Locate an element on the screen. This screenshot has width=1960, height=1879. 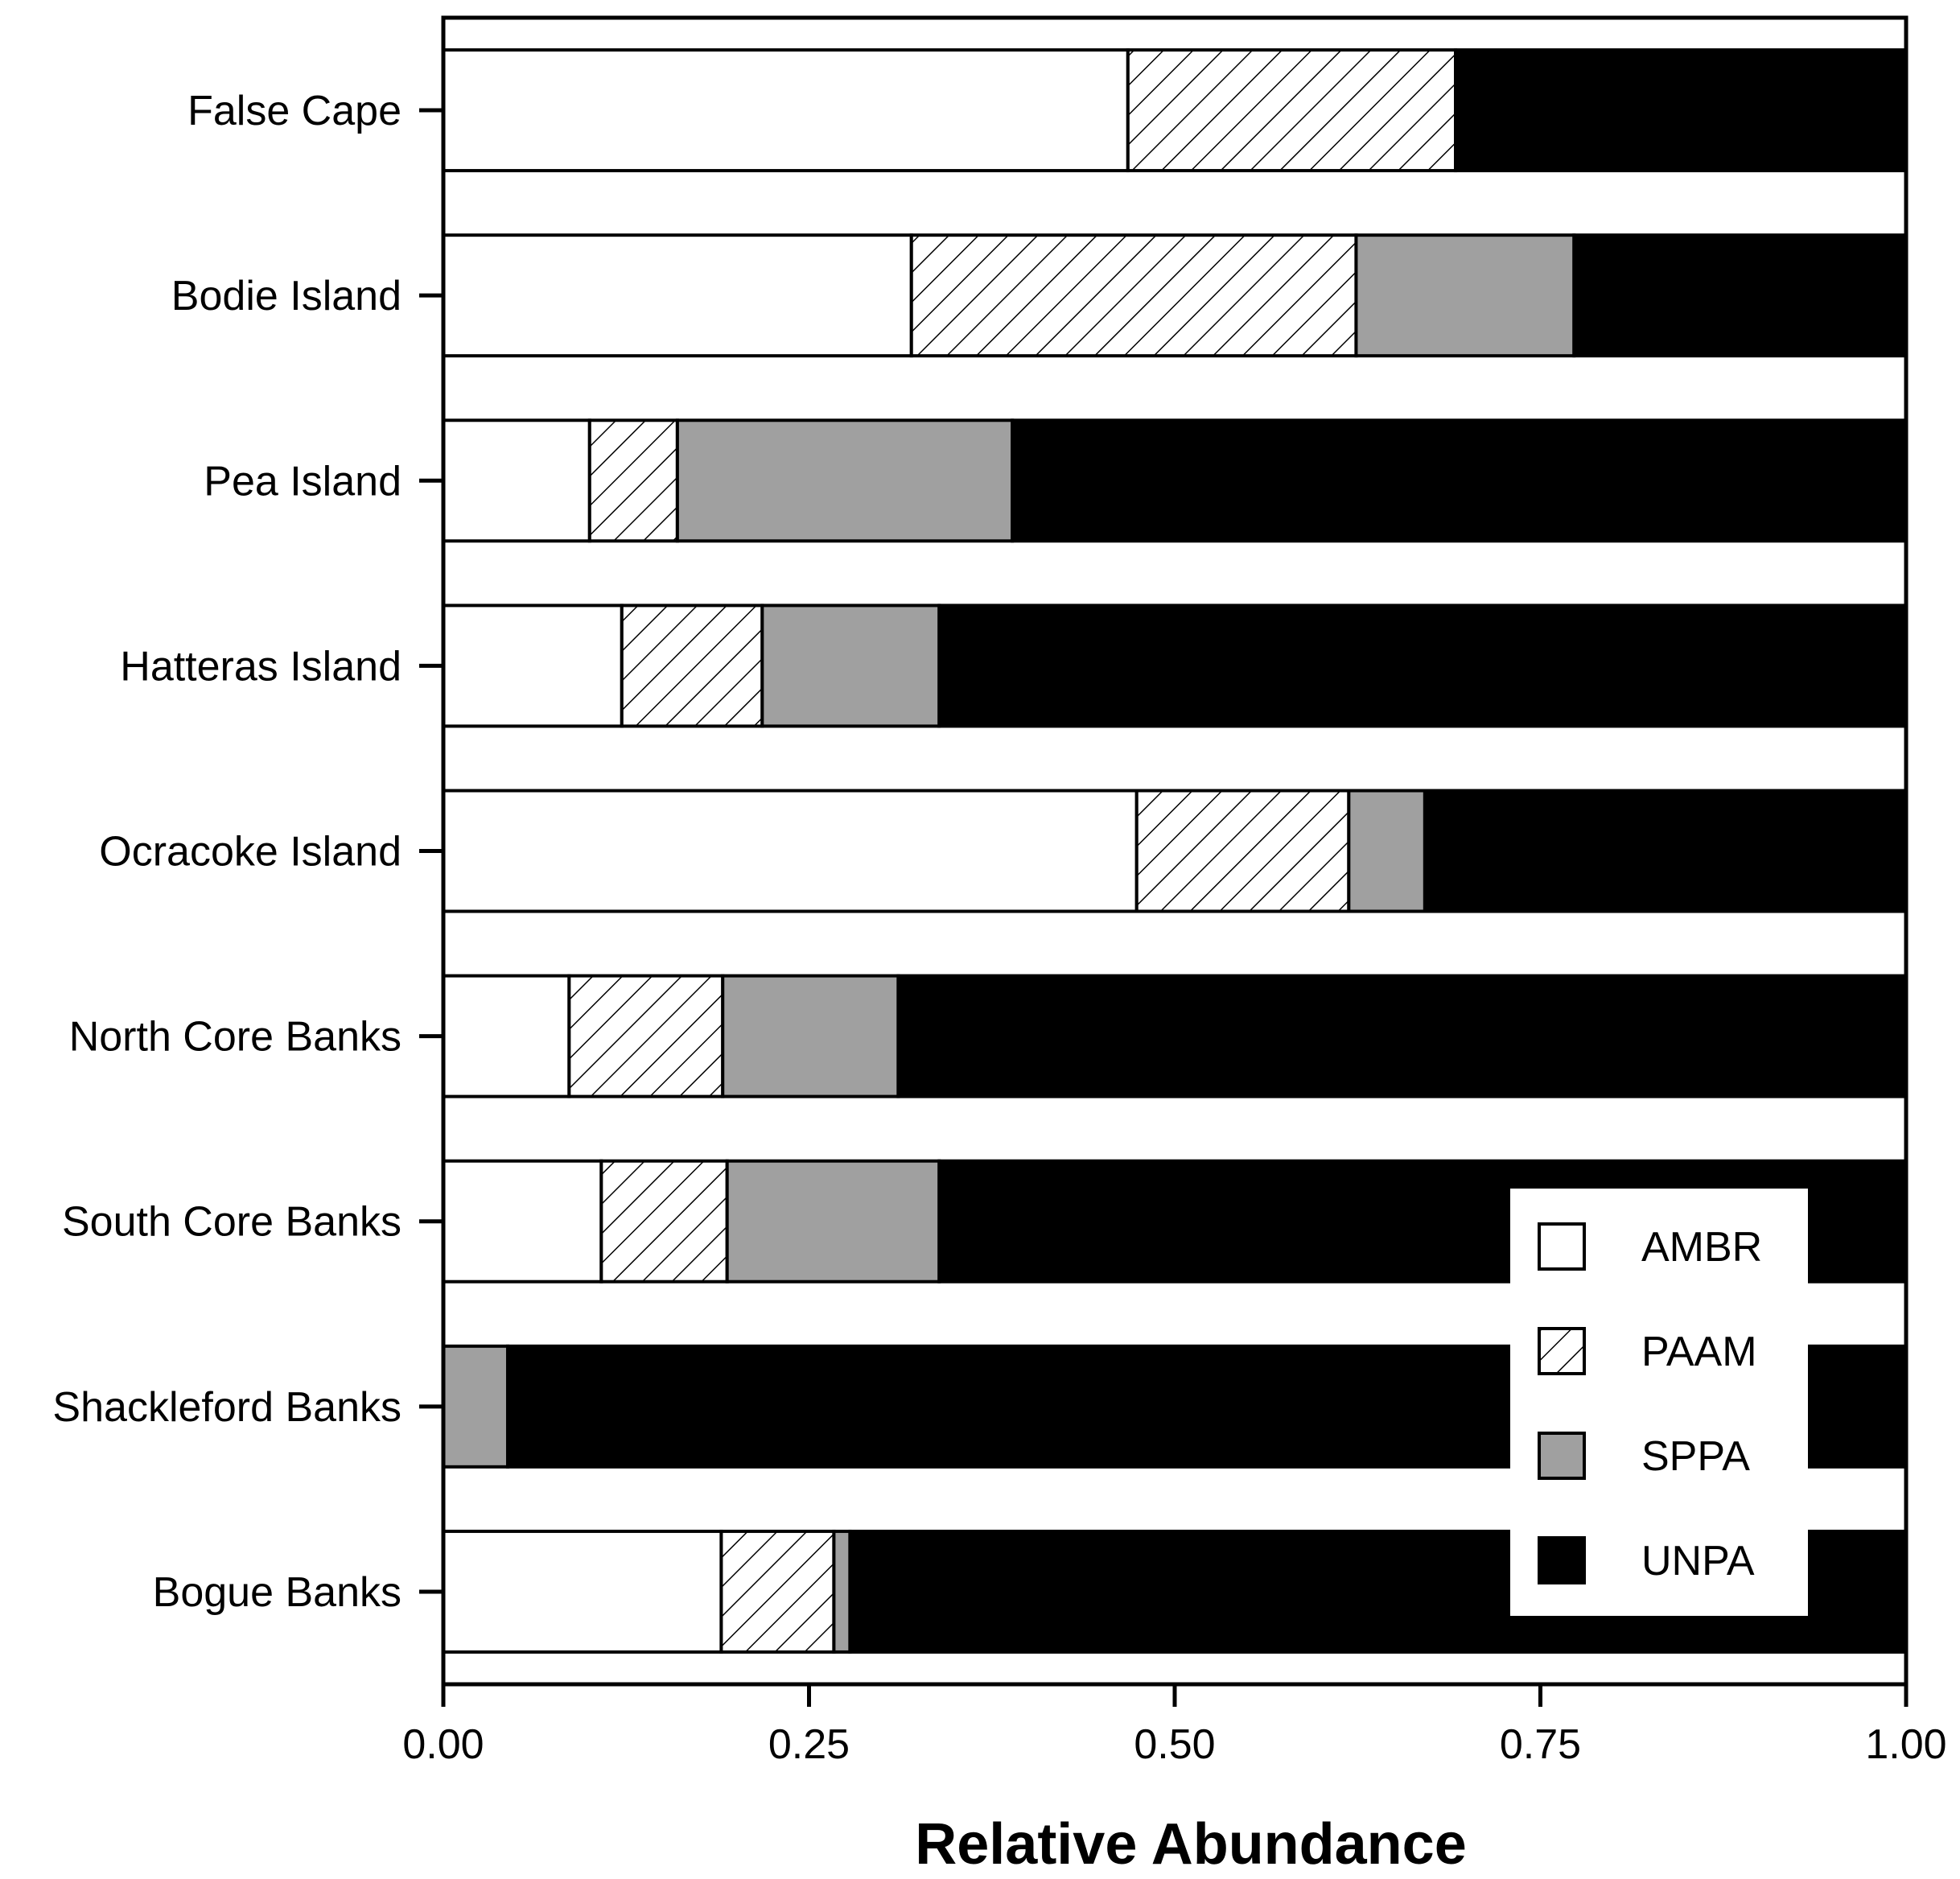
bar-north-core-banks-paam is located at coordinates (646, 1036).